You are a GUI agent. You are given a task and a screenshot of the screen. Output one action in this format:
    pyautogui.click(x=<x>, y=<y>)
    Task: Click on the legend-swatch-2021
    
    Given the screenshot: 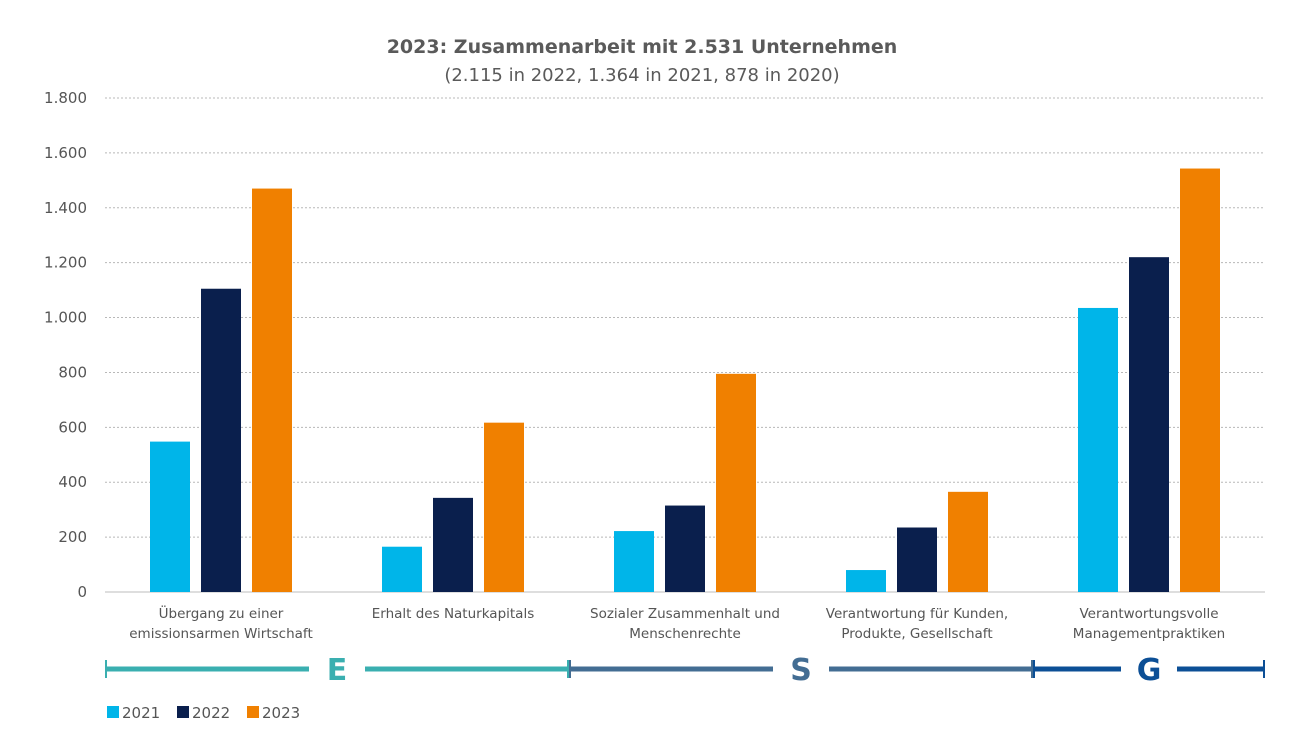 What is the action you would take?
    pyautogui.click(x=113, y=712)
    